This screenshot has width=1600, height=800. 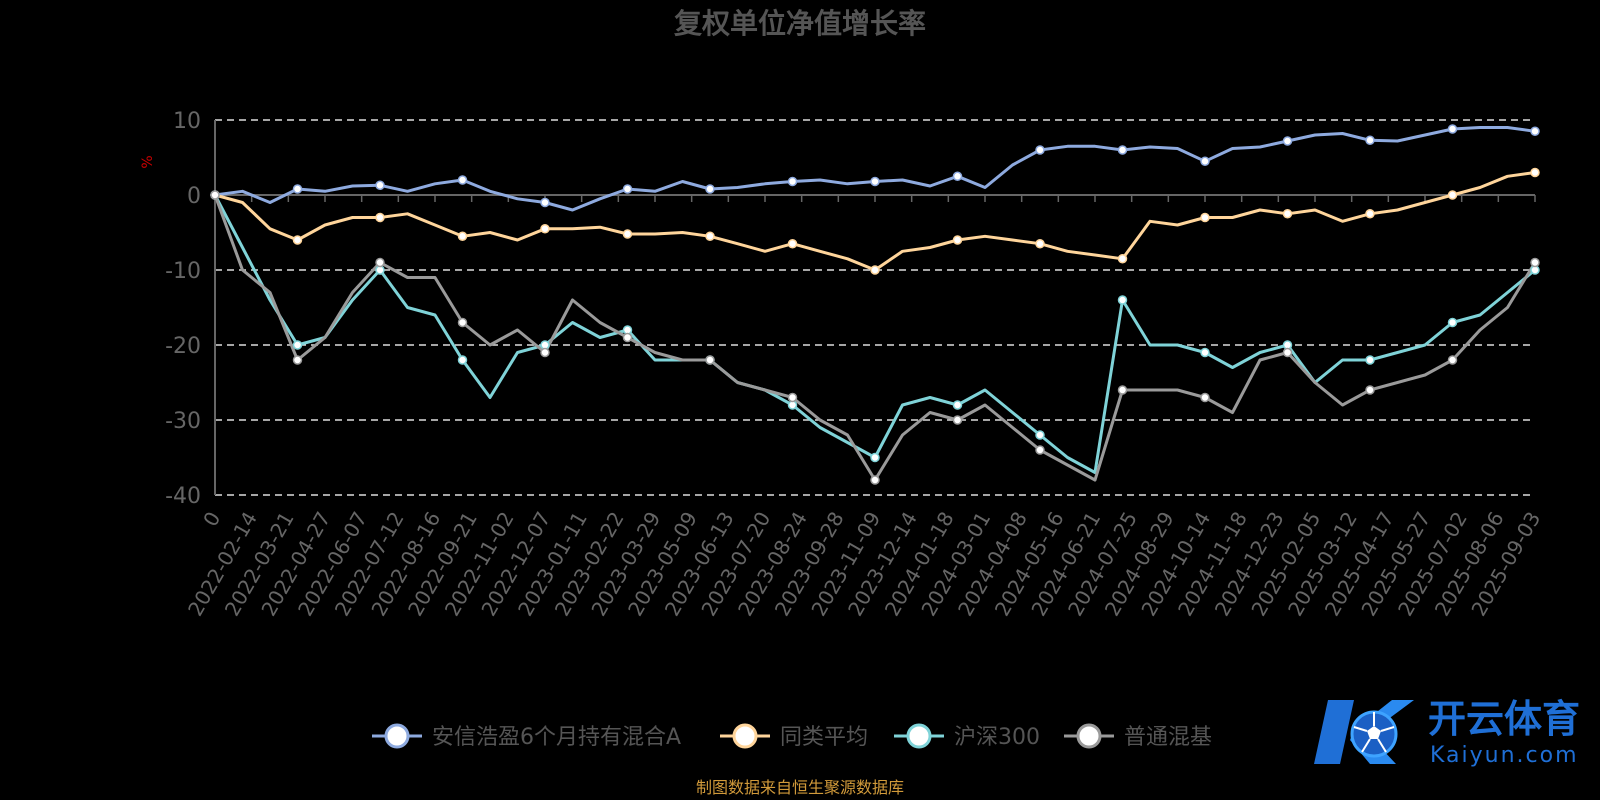 I want to click on legend: 安信浩盈6个月持有混合A 同类平均 沪深300 普通混基, so click(x=792, y=736).